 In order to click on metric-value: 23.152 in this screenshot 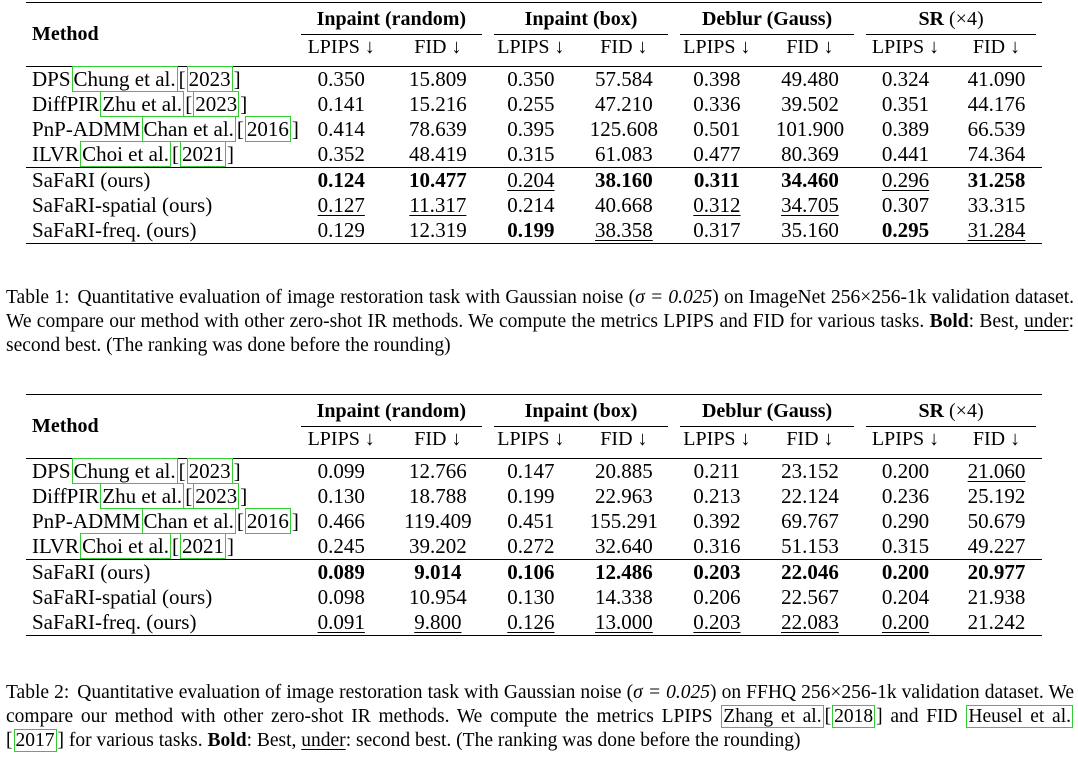, I will do `click(810, 471)`.